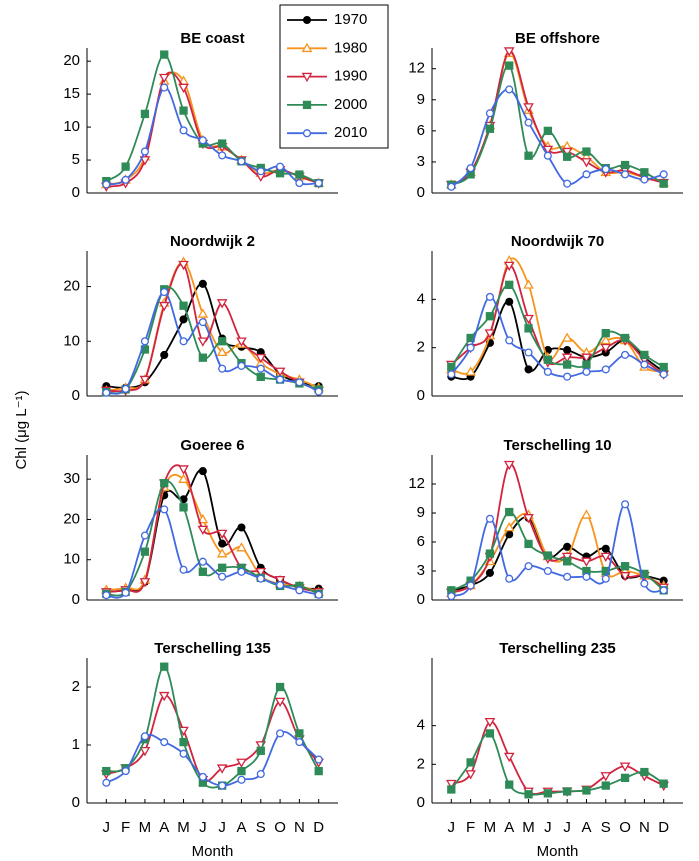 This screenshot has height=861, width=699. I want to click on x-tick-label: J, so click(567, 827).